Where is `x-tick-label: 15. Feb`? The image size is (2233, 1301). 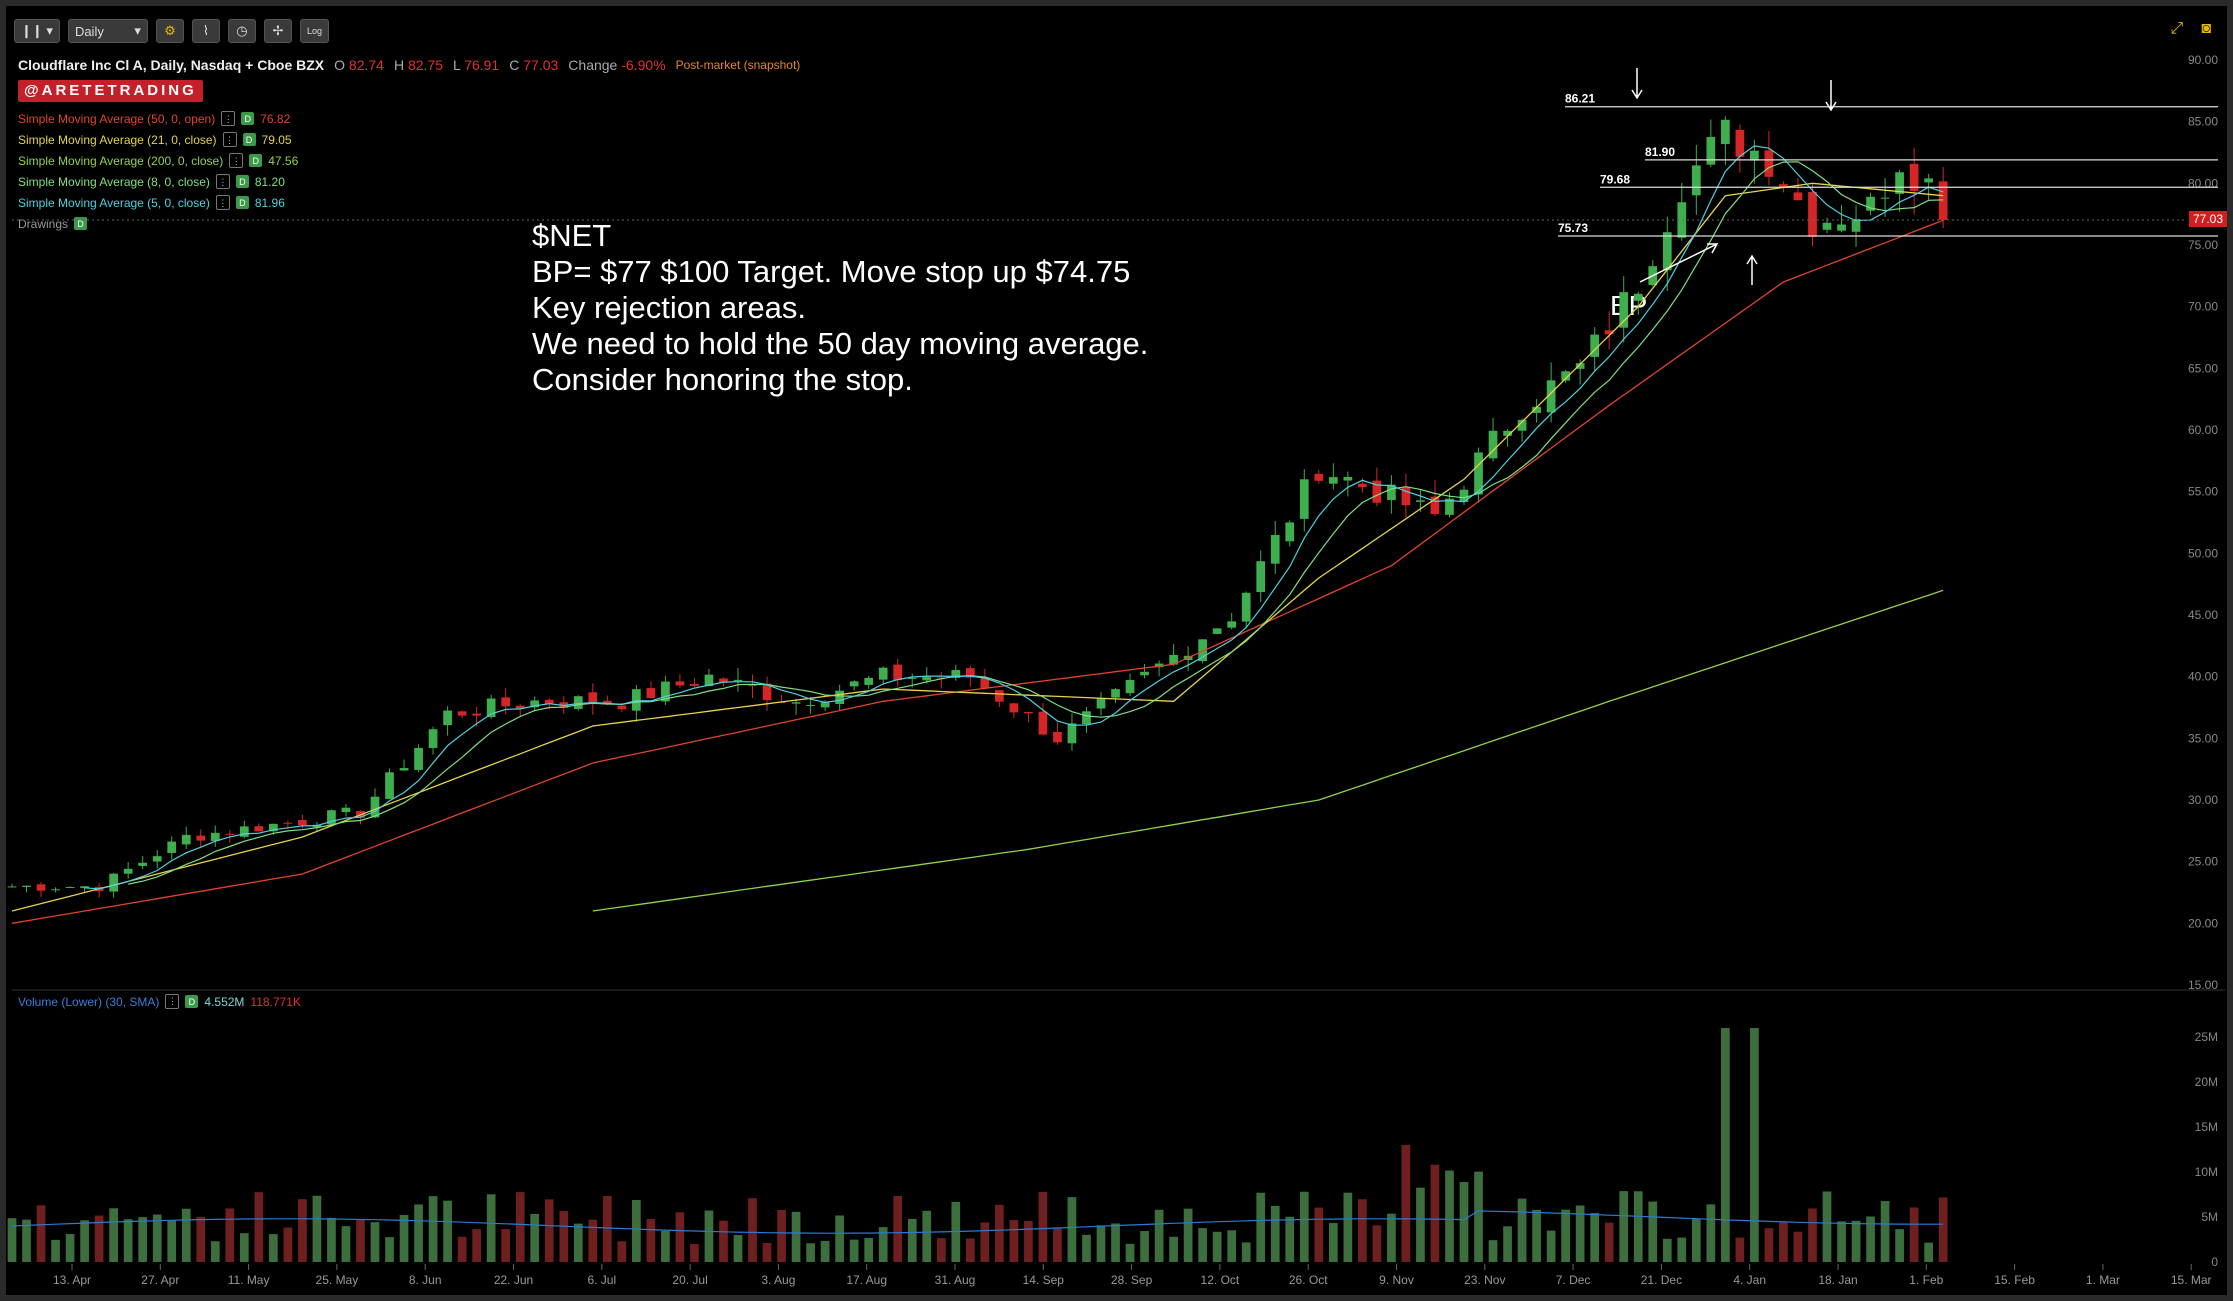 x-tick-label: 15. Feb is located at coordinates (2014, 1280).